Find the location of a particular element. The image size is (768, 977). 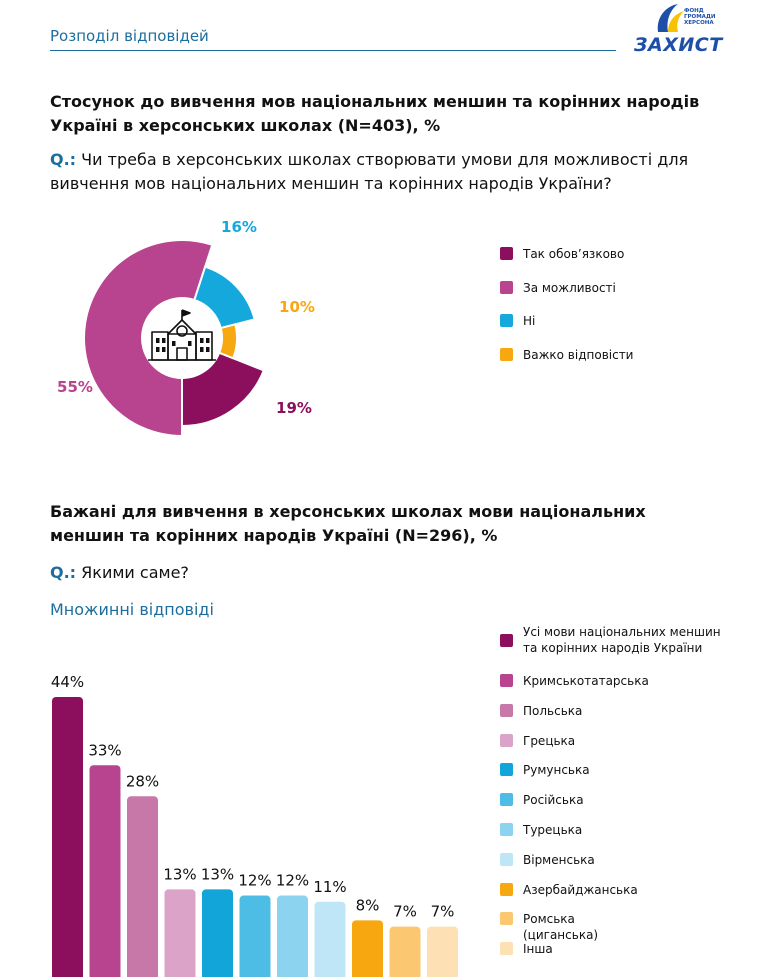

legend-item: Польська is located at coordinates (541, 711).